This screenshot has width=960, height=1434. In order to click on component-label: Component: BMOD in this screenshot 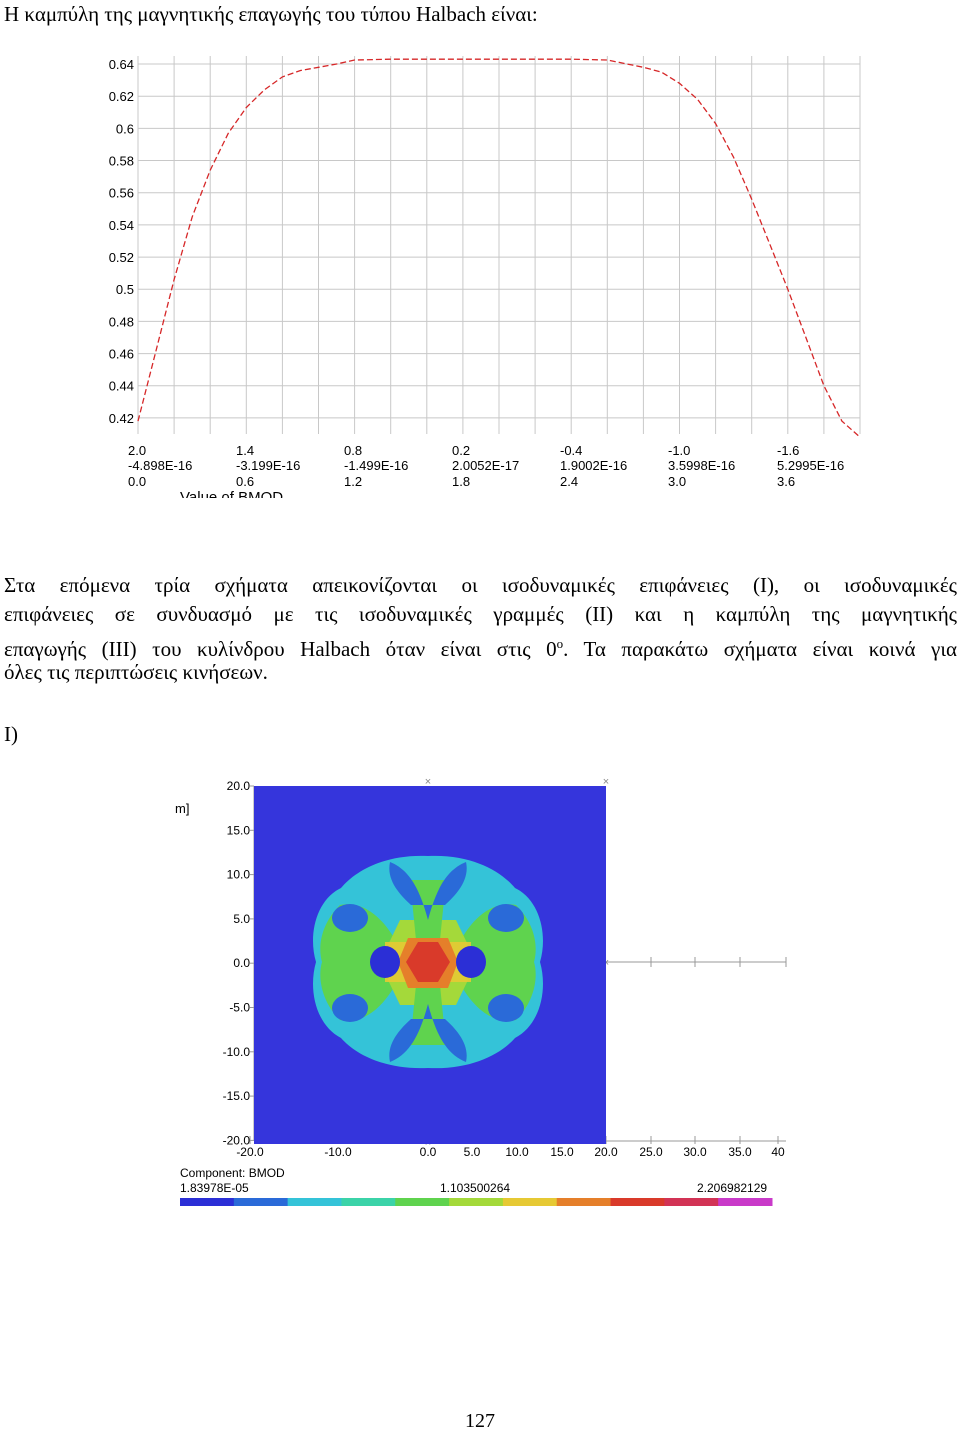, I will do `click(232, 1173)`.